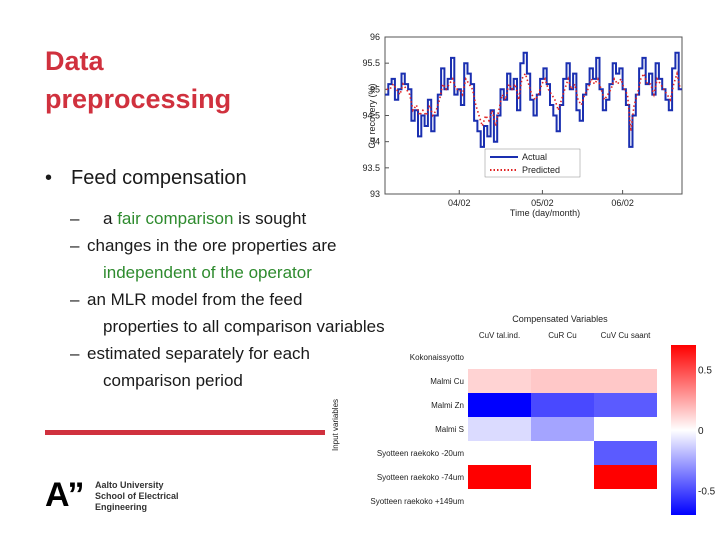 The height and width of the screenshot is (540, 720). What do you see at coordinates (195, 299) in the screenshot?
I see `sub3-line1: an MLR model from the feed` at bounding box center [195, 299].